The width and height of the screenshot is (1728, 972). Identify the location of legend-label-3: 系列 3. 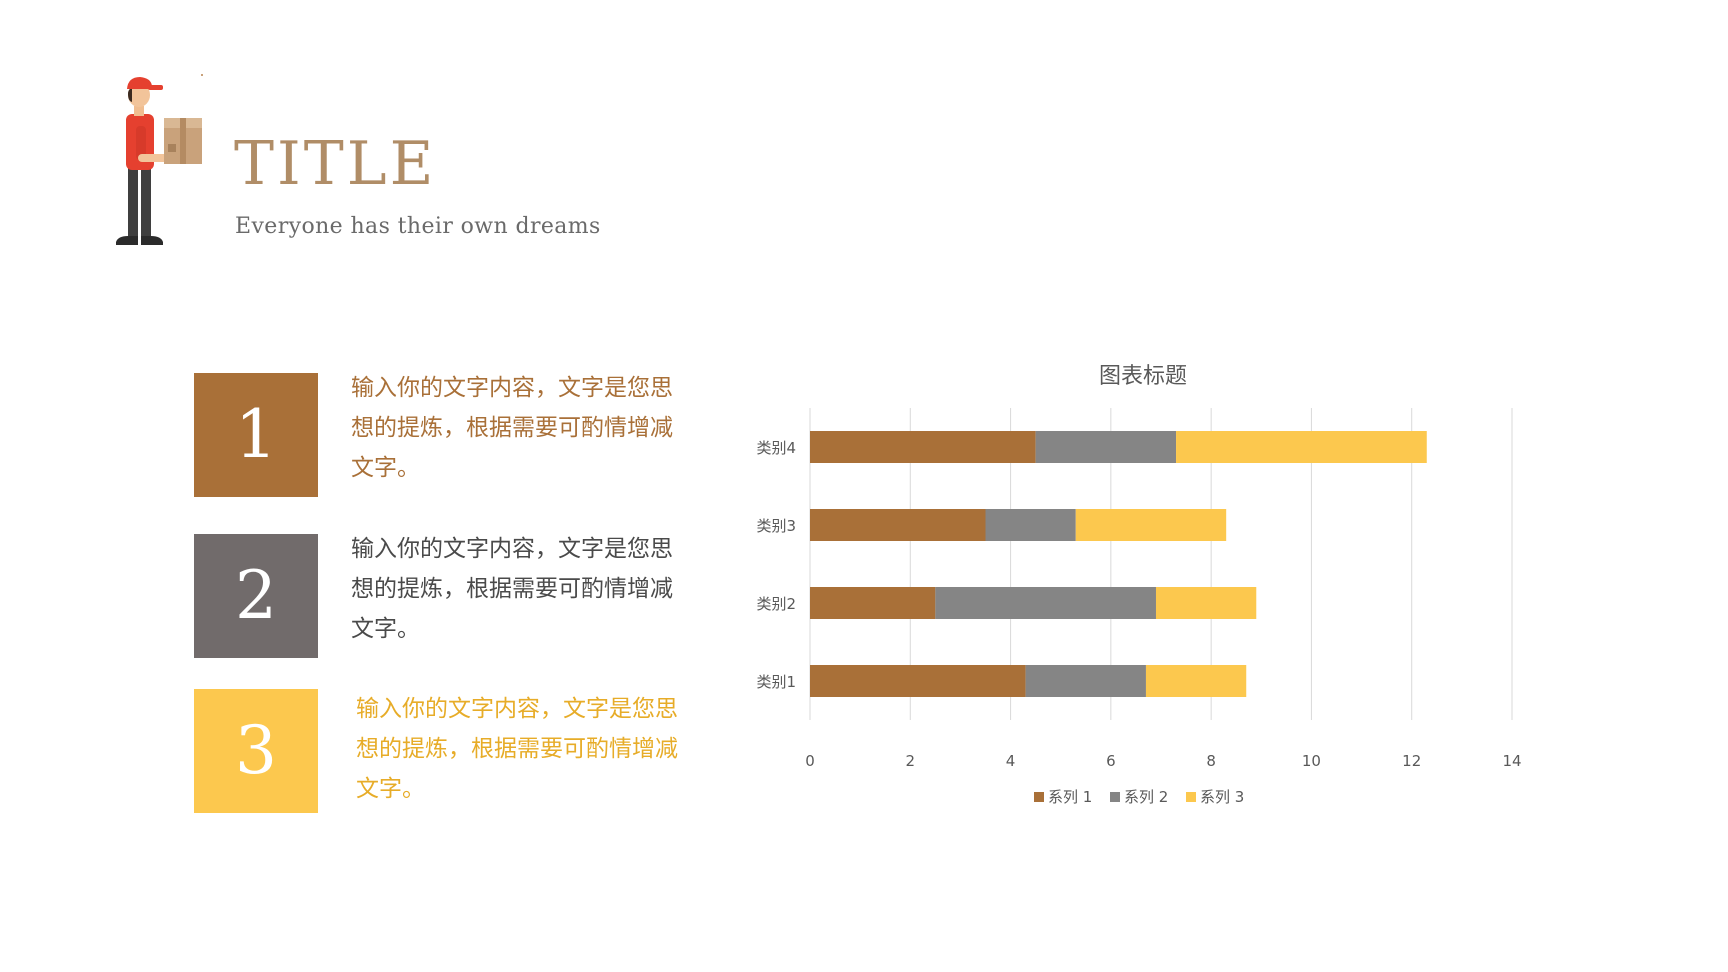
(1222, 797).